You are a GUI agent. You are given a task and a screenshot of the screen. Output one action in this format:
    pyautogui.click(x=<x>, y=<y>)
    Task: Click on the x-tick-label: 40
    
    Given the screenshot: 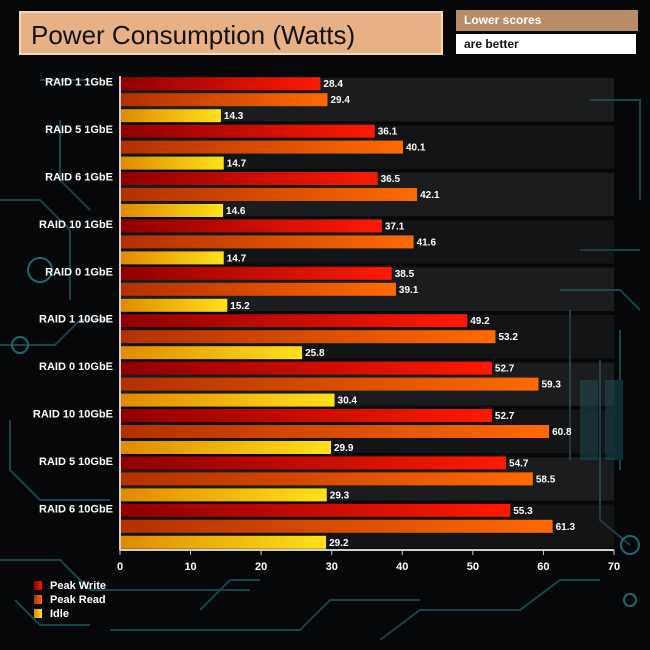 What is the action you would take?
    pyautogui.click(x=402, y=567)
    